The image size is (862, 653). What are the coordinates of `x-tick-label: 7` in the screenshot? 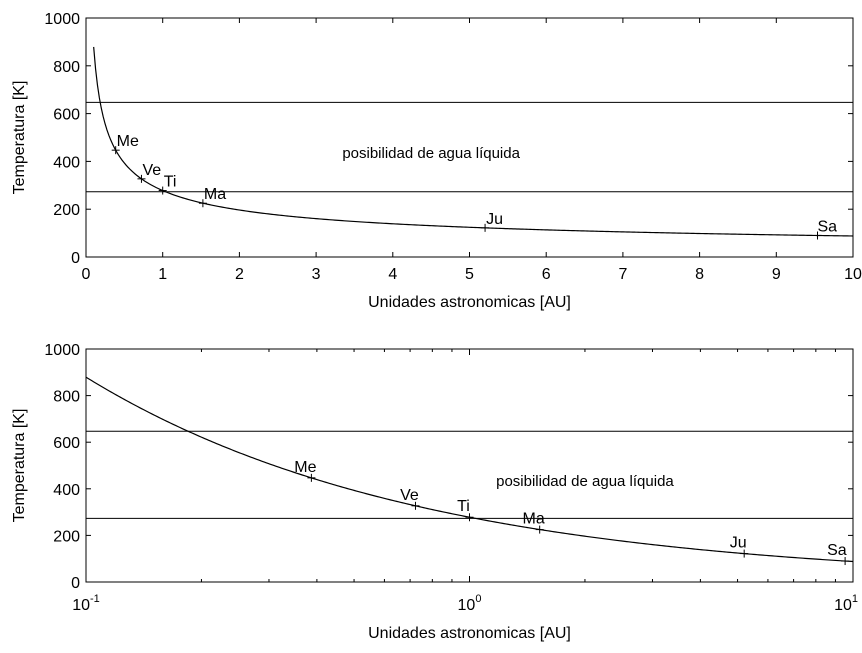 It's located at (622, 274).